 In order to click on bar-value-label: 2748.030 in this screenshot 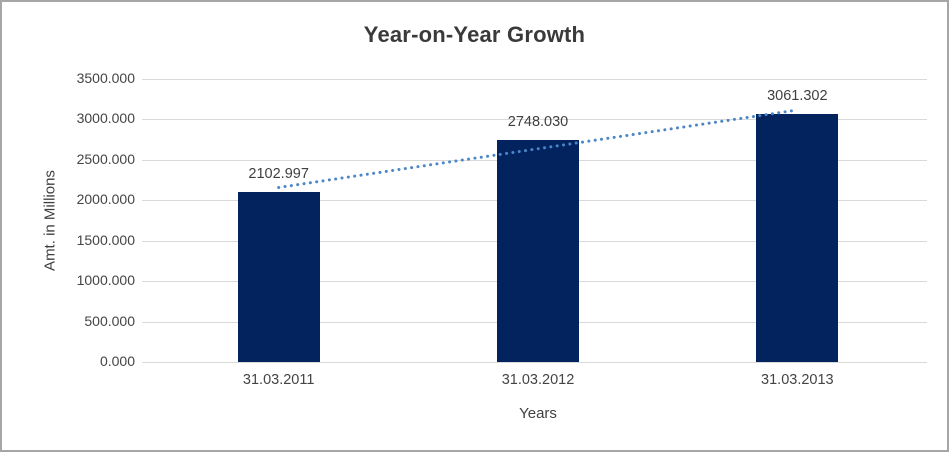, I will do `click(538, 121)`.